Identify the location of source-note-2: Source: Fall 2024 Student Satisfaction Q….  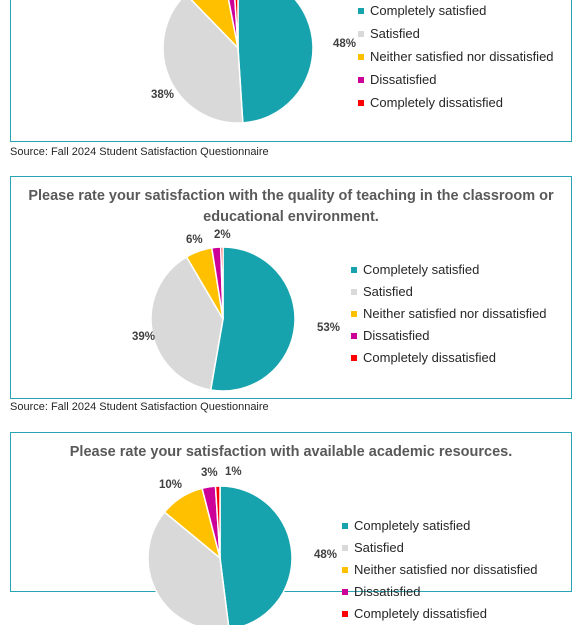
(139, 407).